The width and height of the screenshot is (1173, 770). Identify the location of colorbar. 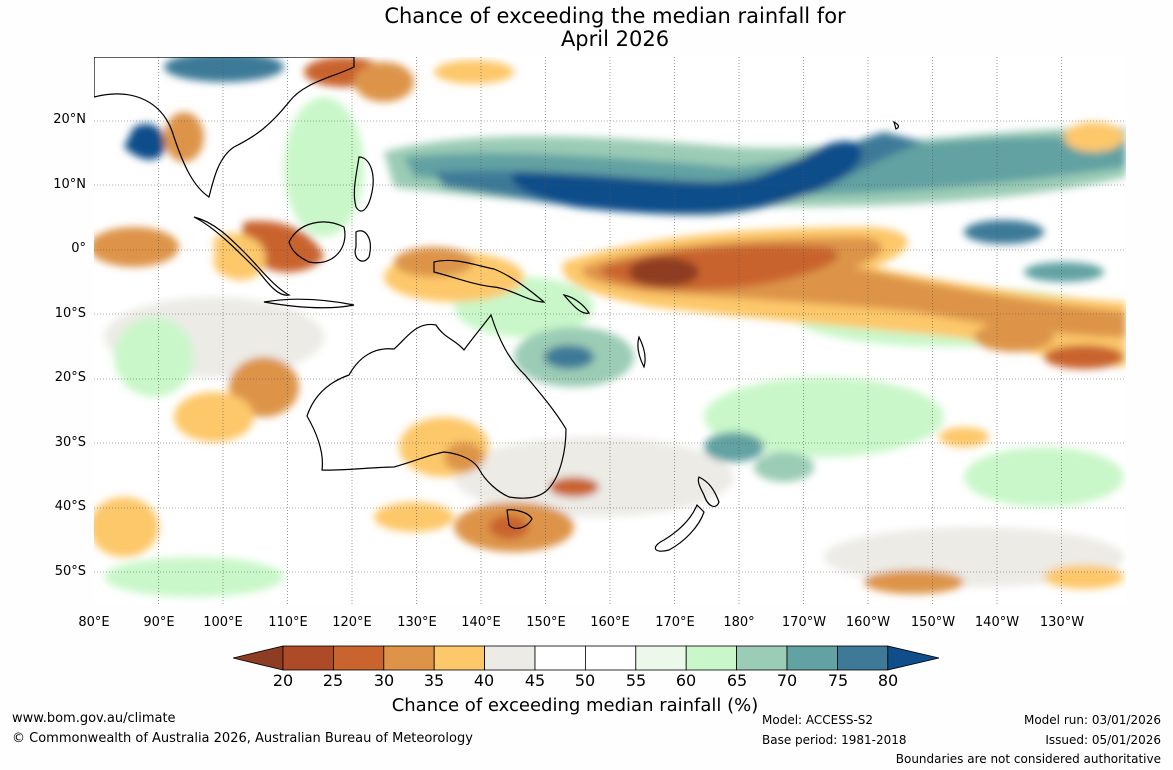
(586, 658).